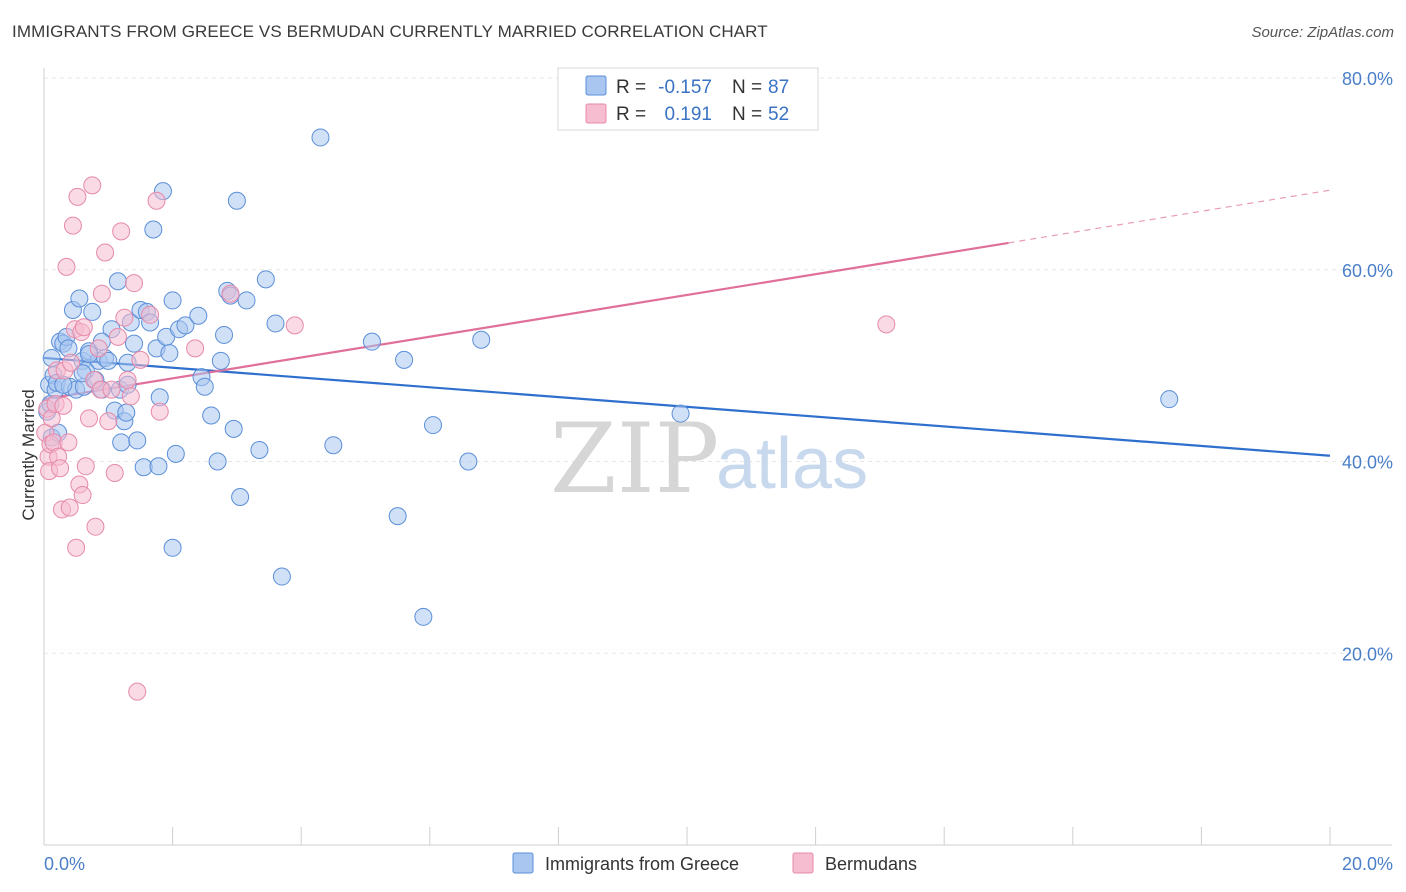 This screenshot has height=892, width=1406. Describe the element at coordinates (747, 87) in the screenshot. I see `legend-n-label-1: N =` at that location.